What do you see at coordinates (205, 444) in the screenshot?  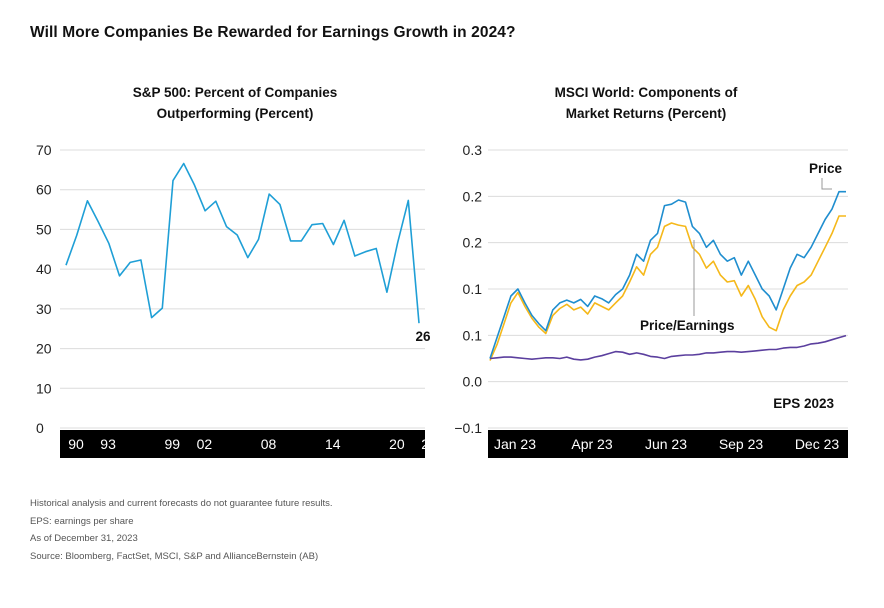 I see `chart1-xtick-label: 02` at bounding box center [205, 444].